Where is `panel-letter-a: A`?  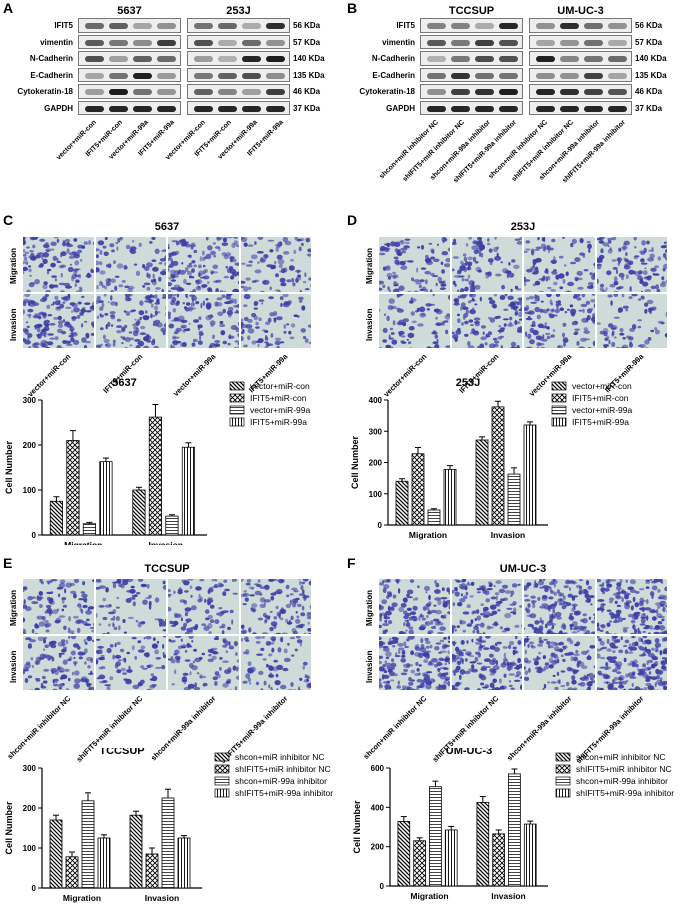
panel-letter-a: A is located at coordinates (8, 8).